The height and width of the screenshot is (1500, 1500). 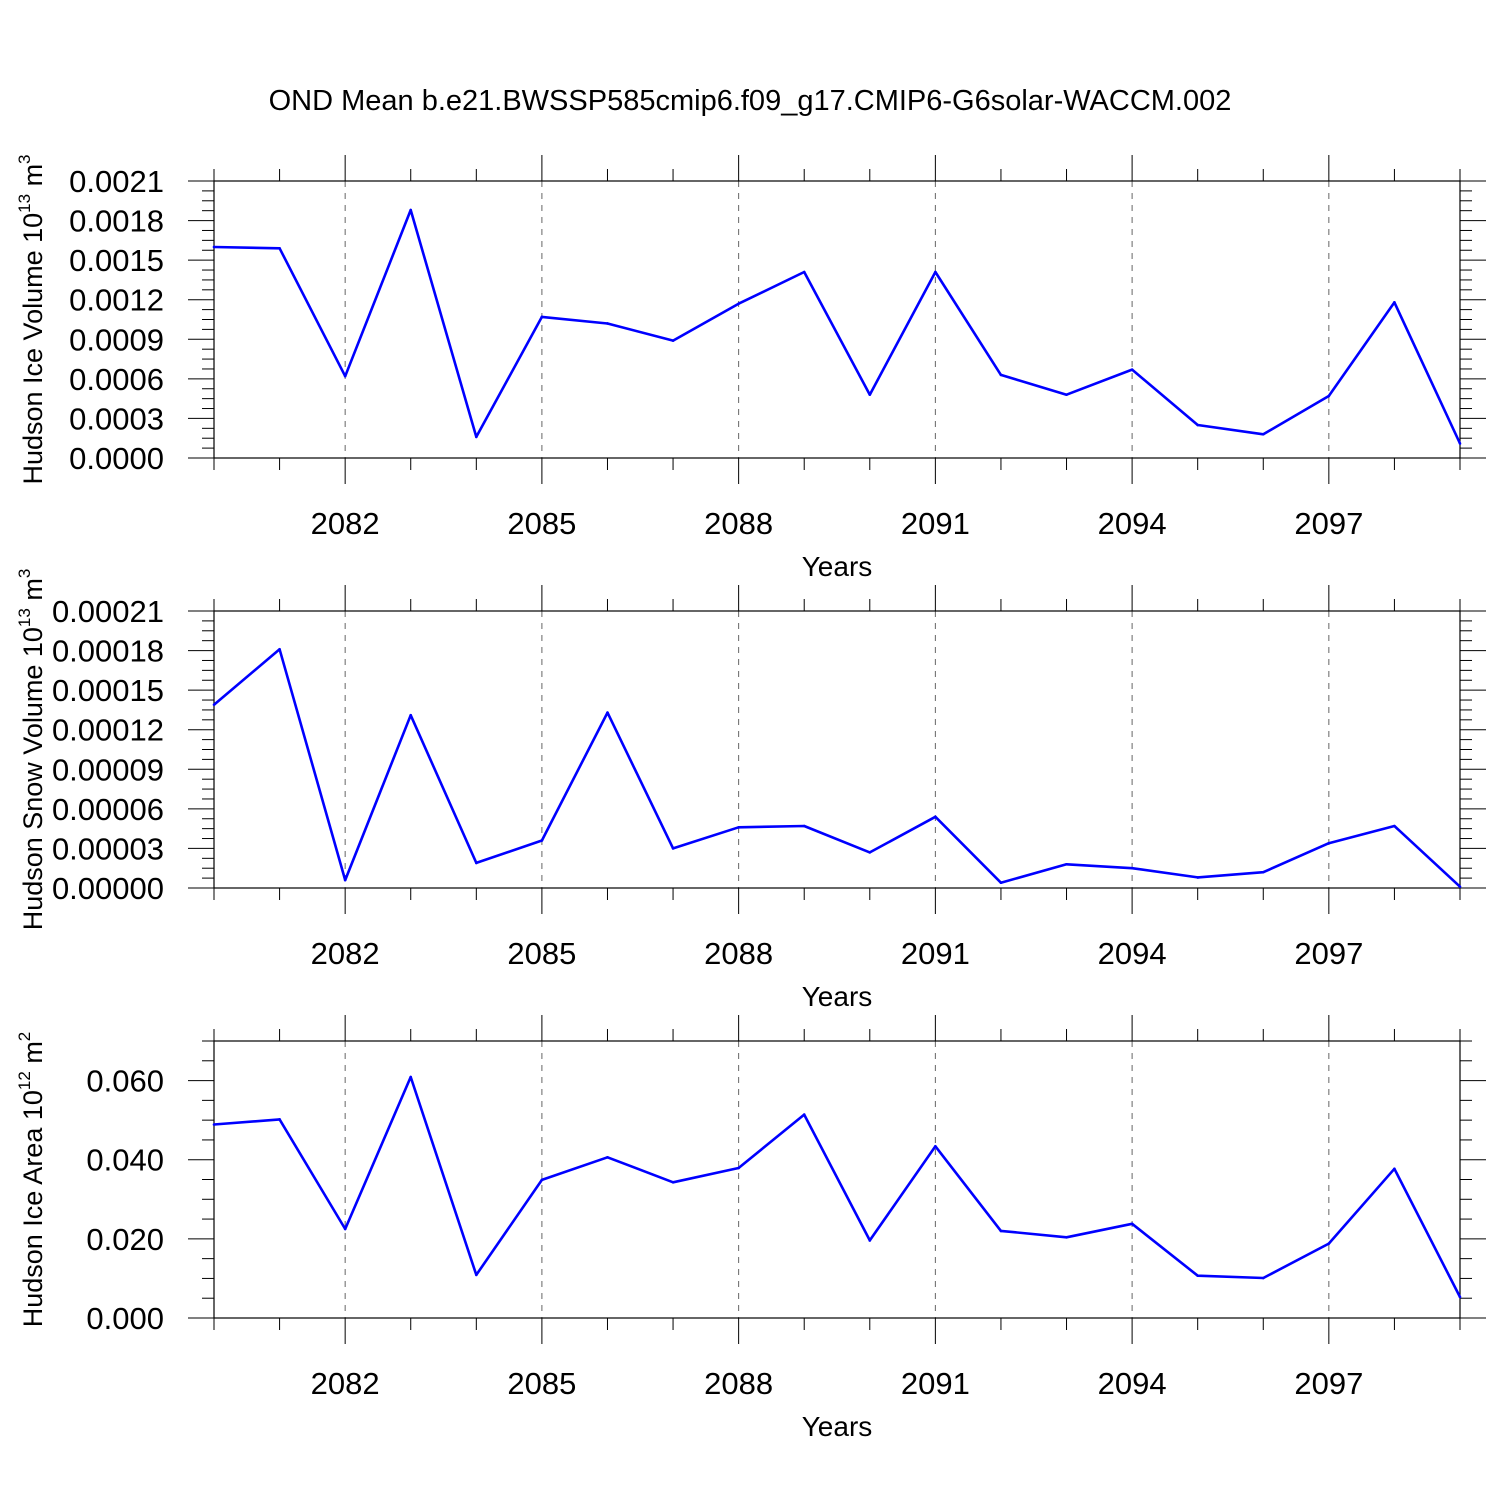 What do you see at coordinates (108, 690) in the screenshot?
I see `y-tick-label: 0.00015` at bounding box center [108, 690].